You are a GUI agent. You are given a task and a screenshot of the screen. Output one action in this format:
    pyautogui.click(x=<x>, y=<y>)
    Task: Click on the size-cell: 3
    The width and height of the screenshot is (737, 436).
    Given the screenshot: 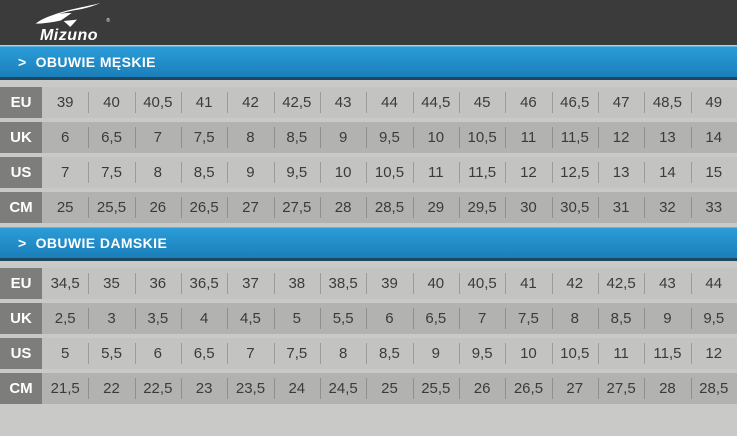 What is the action you would take?
    pyautogui.click(x=111, y=318)
    